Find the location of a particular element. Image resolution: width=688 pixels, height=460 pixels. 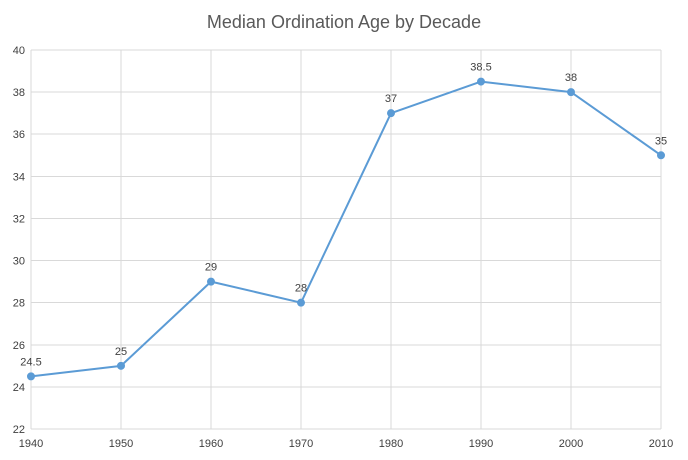

y-tick-label: 26 is located at coordinates (19, 346).